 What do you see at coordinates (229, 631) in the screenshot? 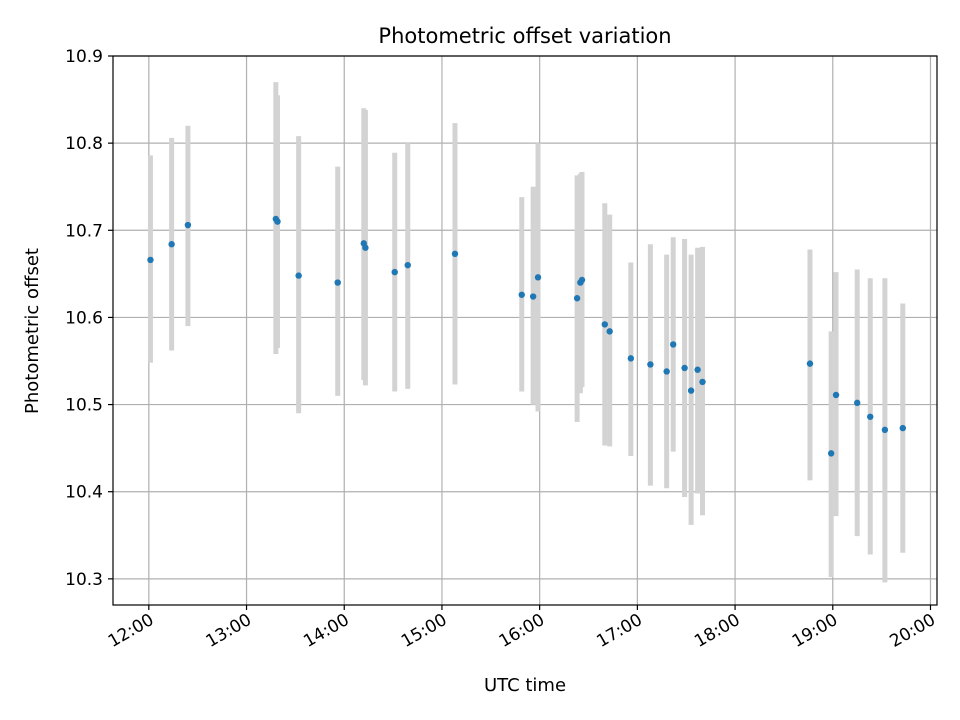
I see `x-tick-label: 13:00` at bounding box center [229, 631].